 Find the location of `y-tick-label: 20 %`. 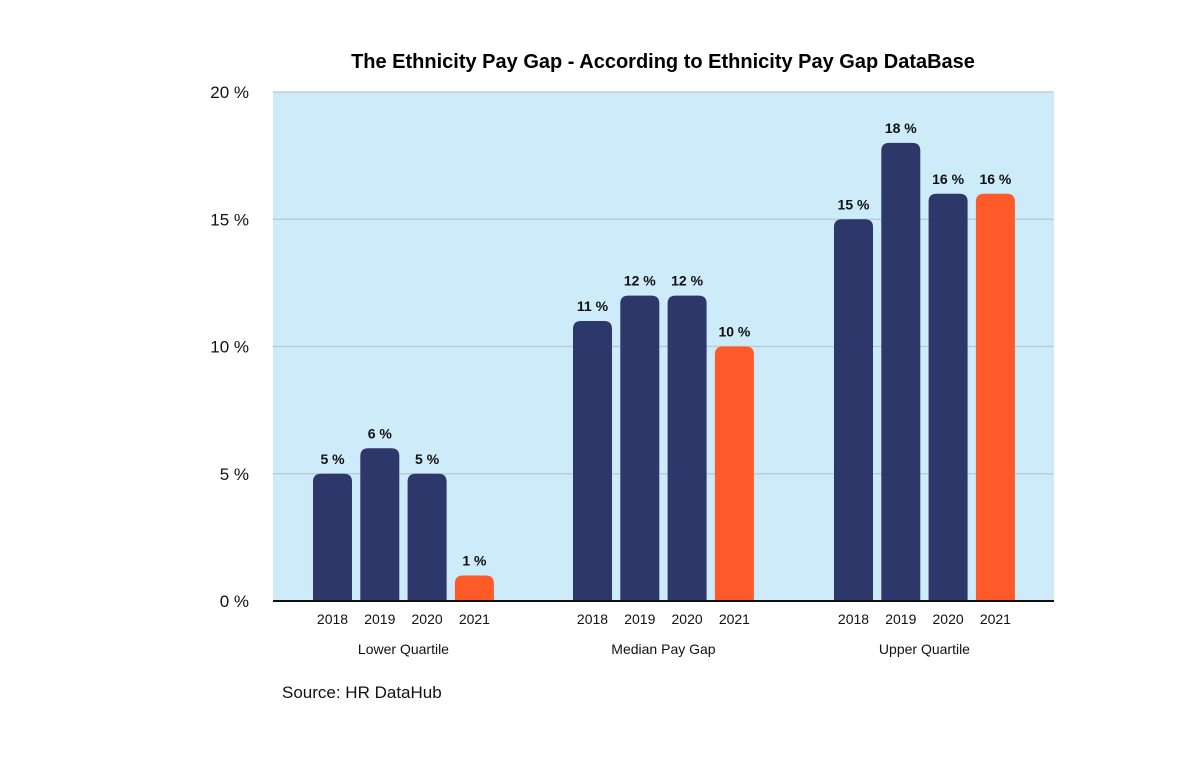

y-tick-label: 20 % is located at coordinates (229, 92).